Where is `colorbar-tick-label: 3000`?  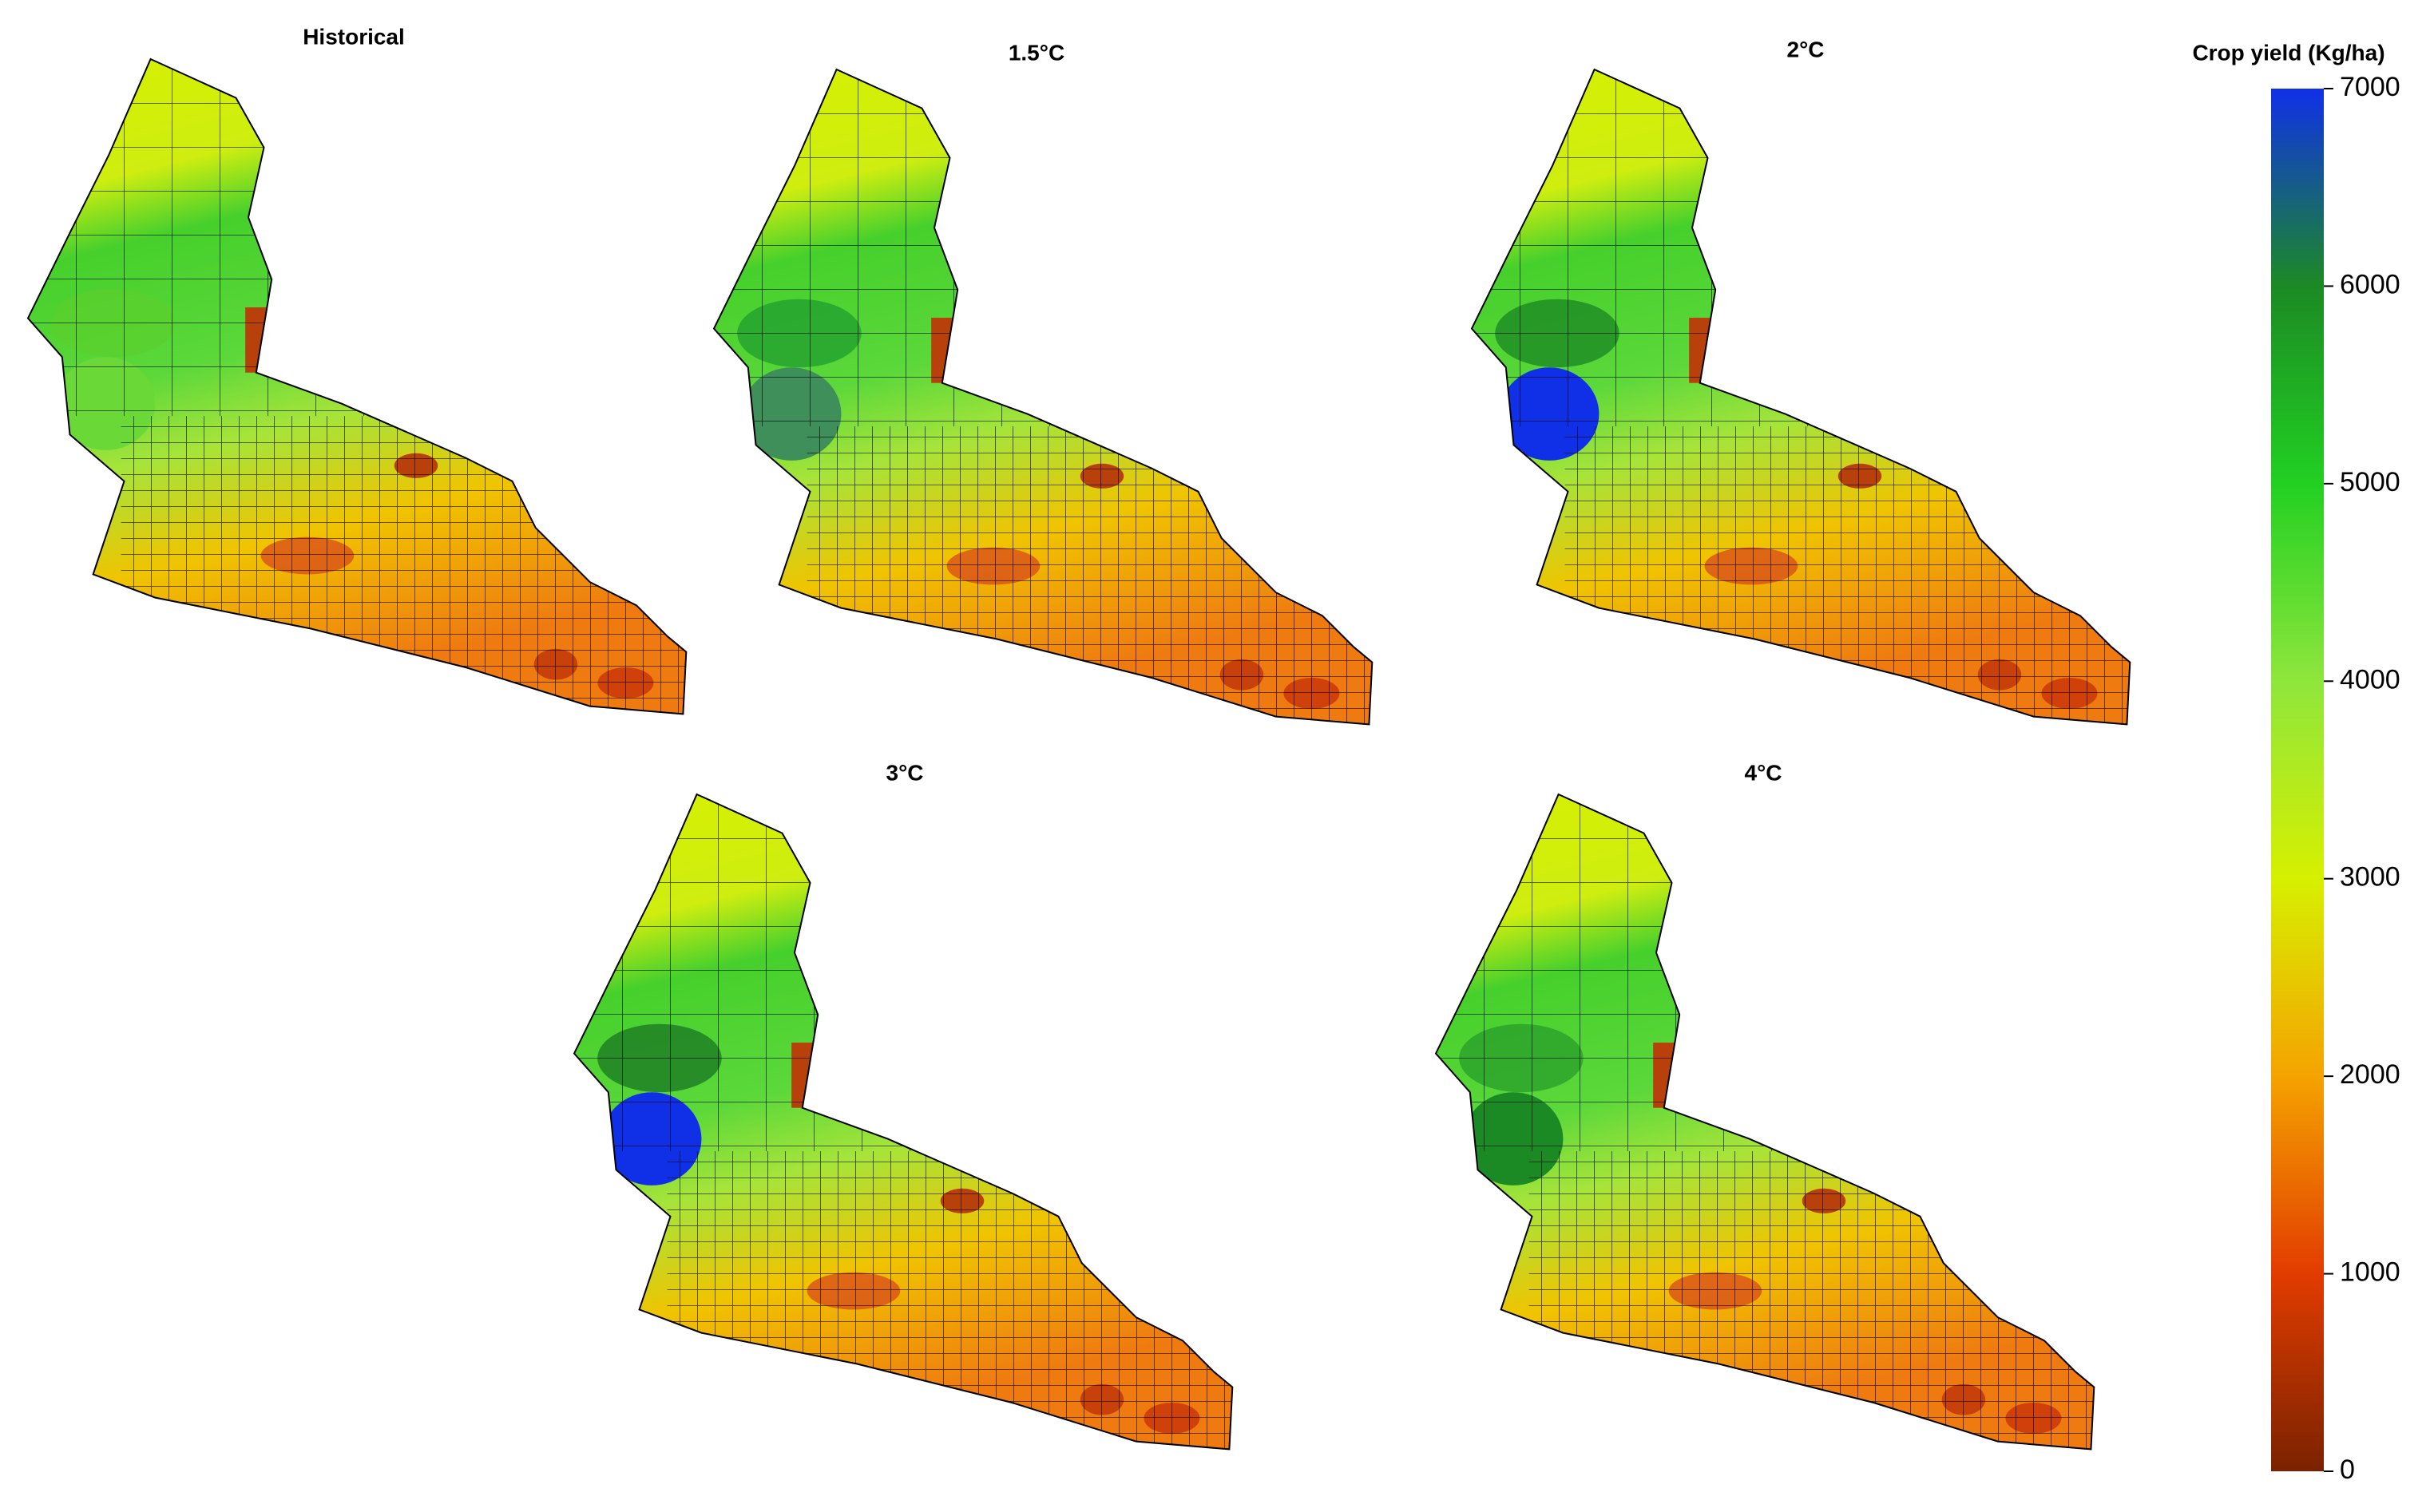 colorbar-tick-label: 3000 is located at coordinates (2370, 877).